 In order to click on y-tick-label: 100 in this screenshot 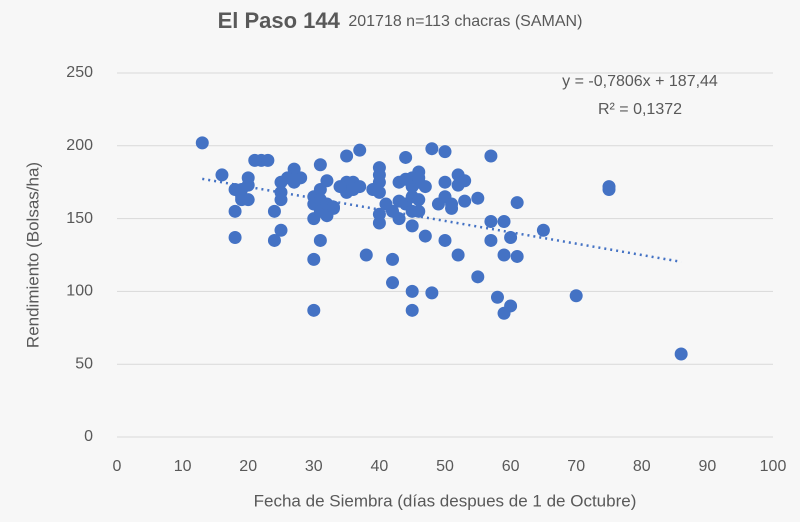, I will do `click(79, 291)`.